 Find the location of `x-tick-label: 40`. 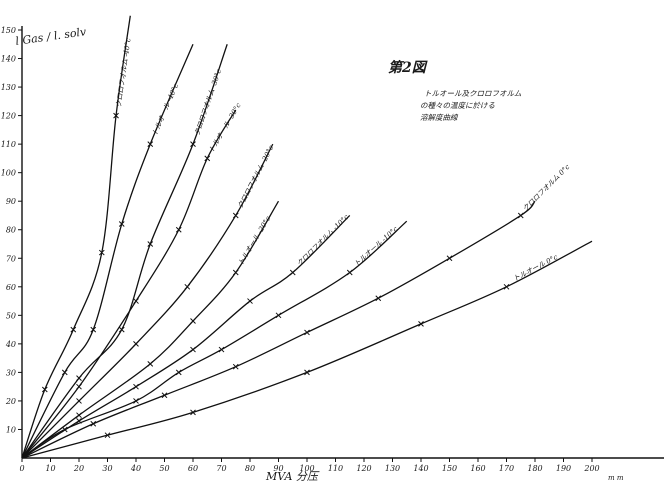

x-tick-label: 40 is located at coordinates (135, 468).